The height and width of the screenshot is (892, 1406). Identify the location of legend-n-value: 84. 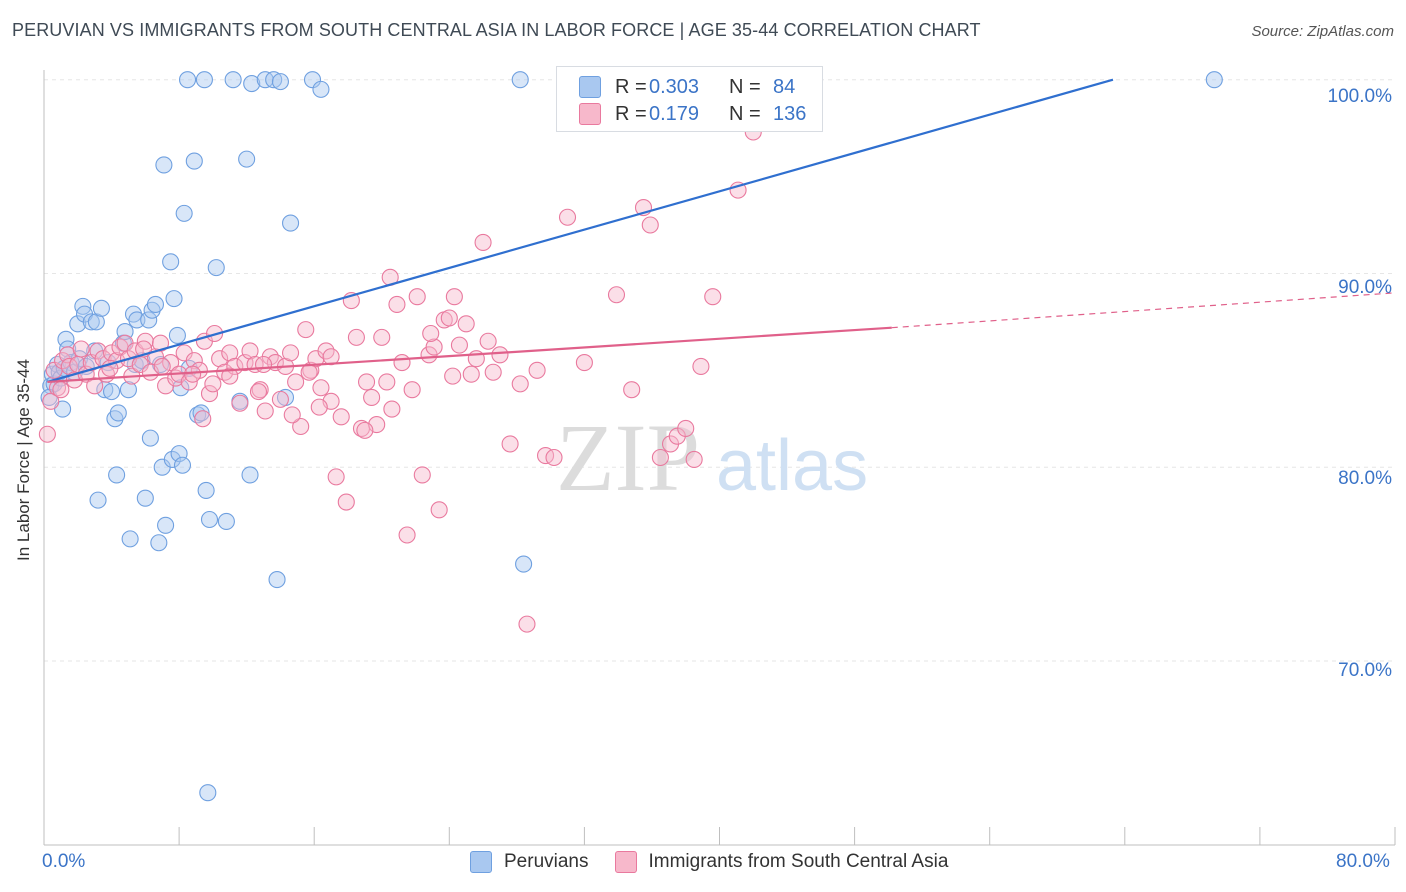
(784, 86).